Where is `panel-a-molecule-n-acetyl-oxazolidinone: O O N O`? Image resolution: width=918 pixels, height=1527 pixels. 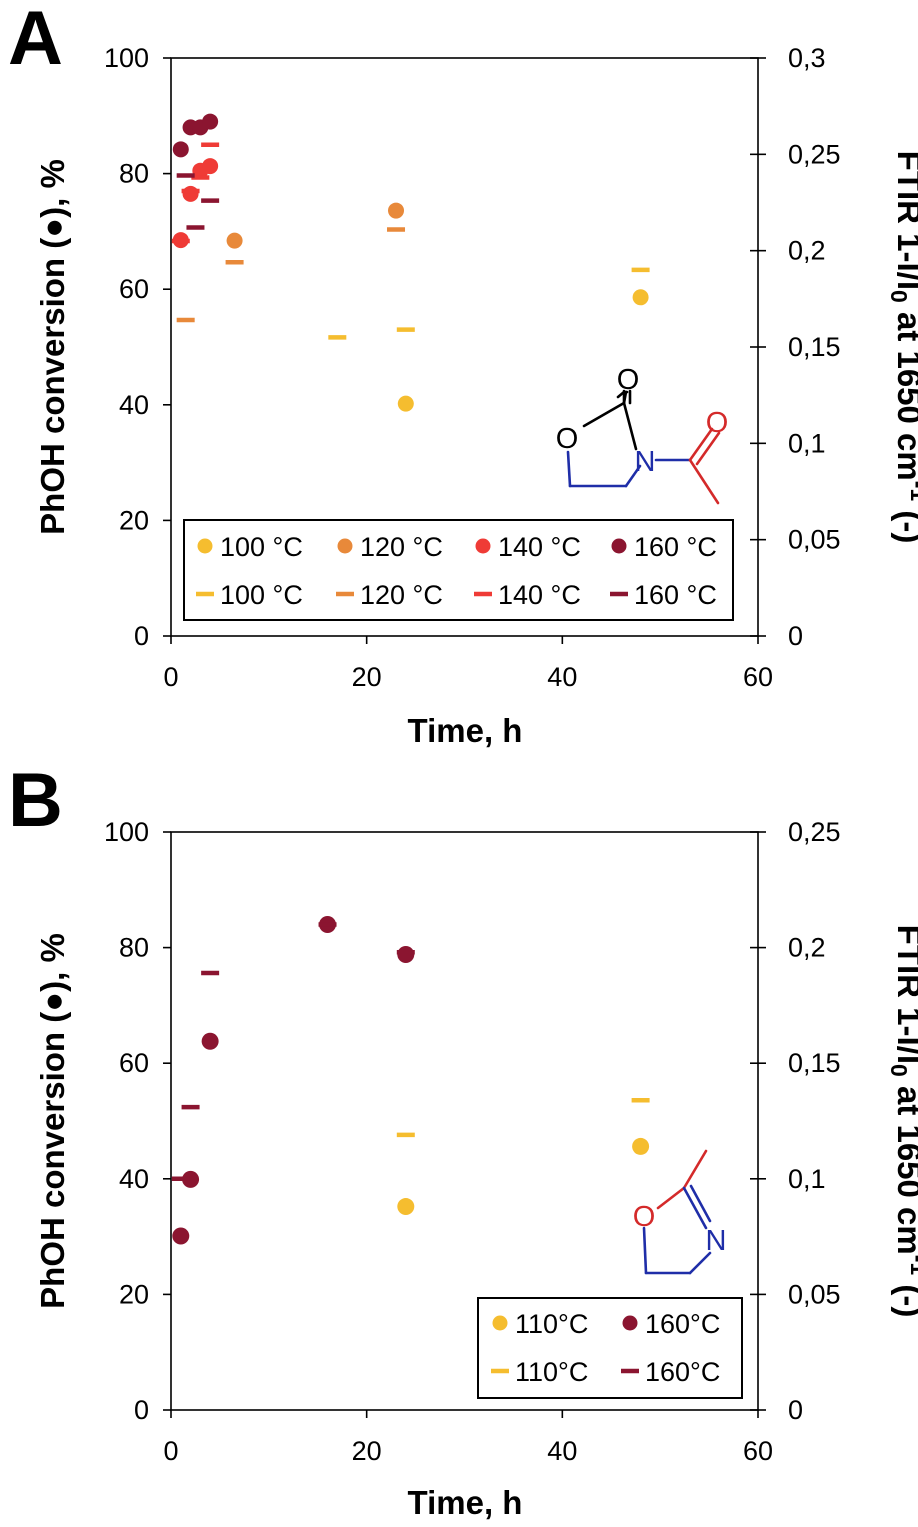 panel-a-molecule-n-acetyl-oxazolidinone: O O N O is located at coordinates (642, 434).